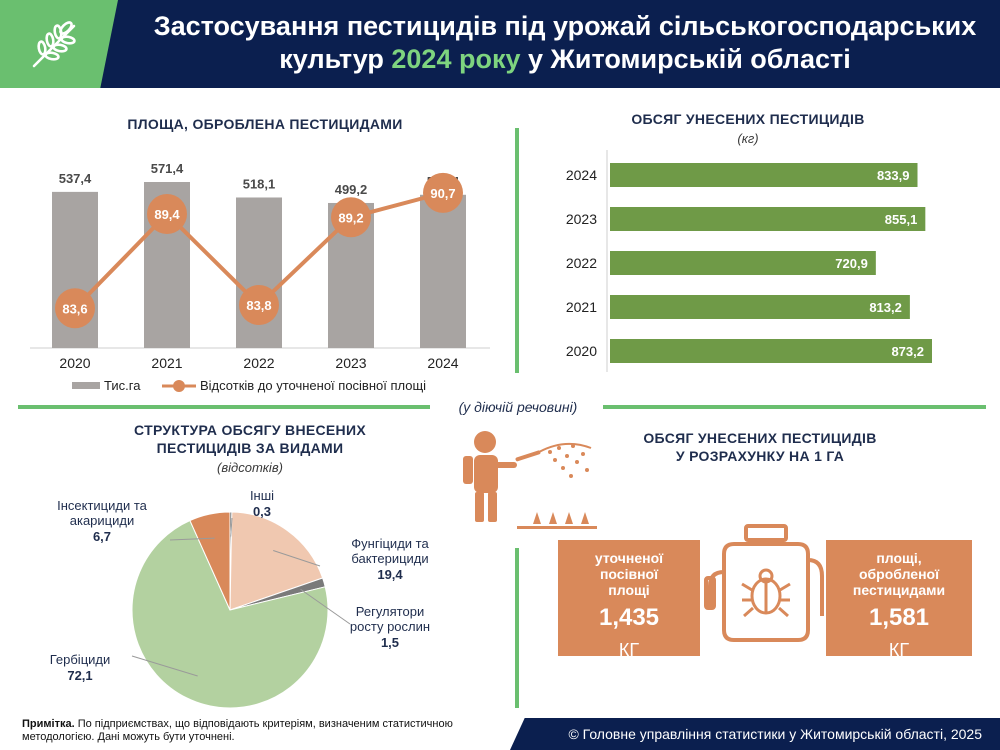 The image size is (1000, 750). What do you see at coordinates (102, 505) in the screenshot?
I see `pie-label: Інсектициди та` at bounding box center [102, 505].